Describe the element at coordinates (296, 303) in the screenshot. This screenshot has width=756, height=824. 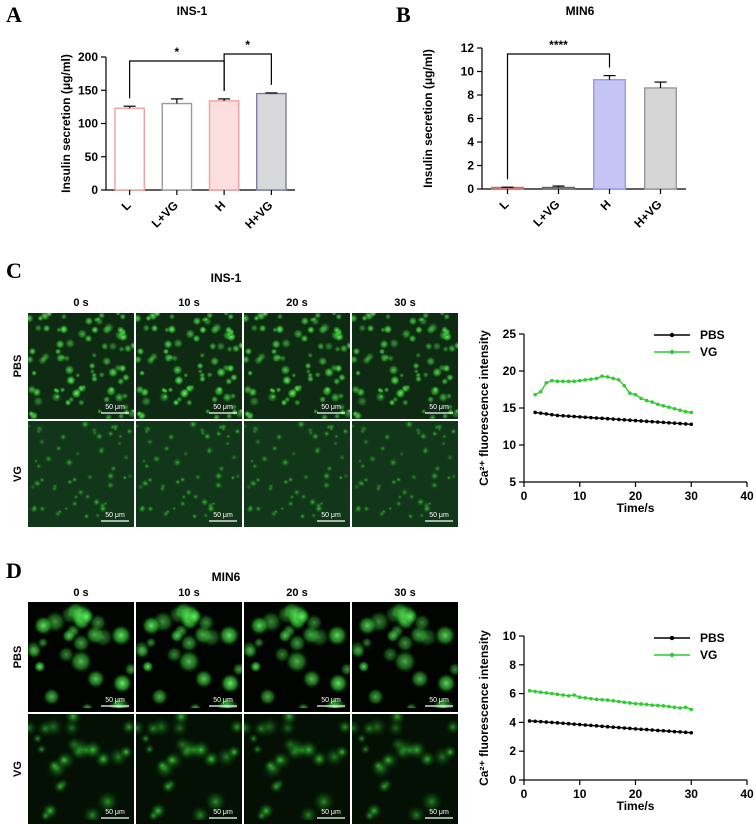
I see `time-label: 20 s` at that location.